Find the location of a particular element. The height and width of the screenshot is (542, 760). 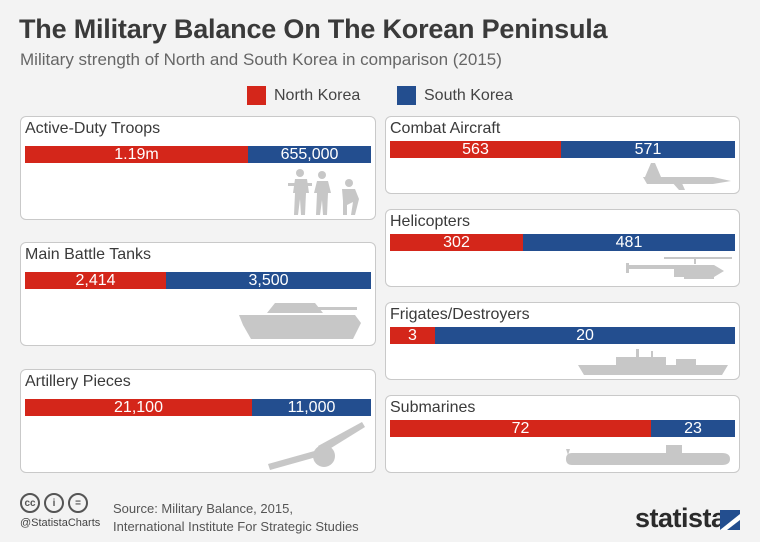

bar-north-frigates-destroyers: 3 is located at coordinates (412, 335).